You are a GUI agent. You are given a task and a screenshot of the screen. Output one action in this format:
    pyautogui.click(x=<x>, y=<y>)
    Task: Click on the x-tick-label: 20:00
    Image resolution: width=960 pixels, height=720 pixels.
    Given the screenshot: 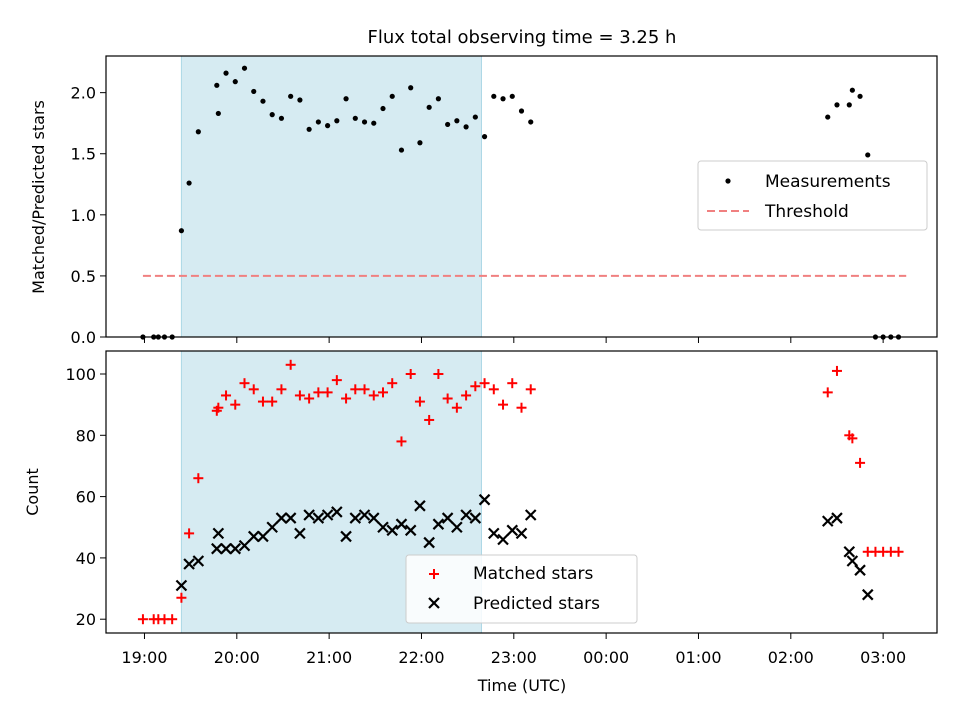 What is the action you would take?
    pyautogui.click(x=237, y=657)
    